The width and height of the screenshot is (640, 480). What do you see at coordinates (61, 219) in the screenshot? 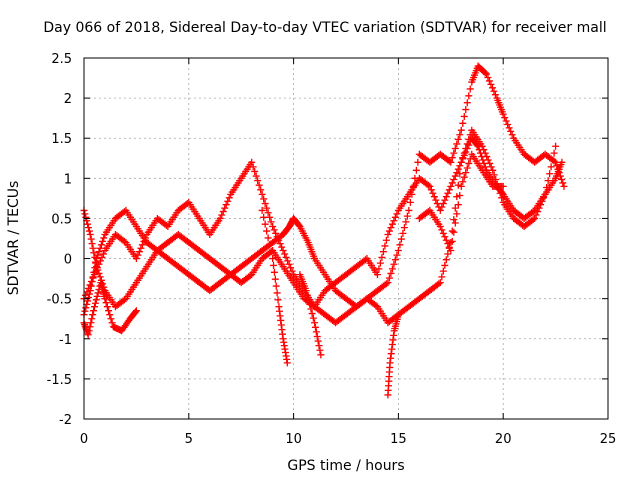
I see `y-tick-label: 0.5` at bounding box center [61, 219].